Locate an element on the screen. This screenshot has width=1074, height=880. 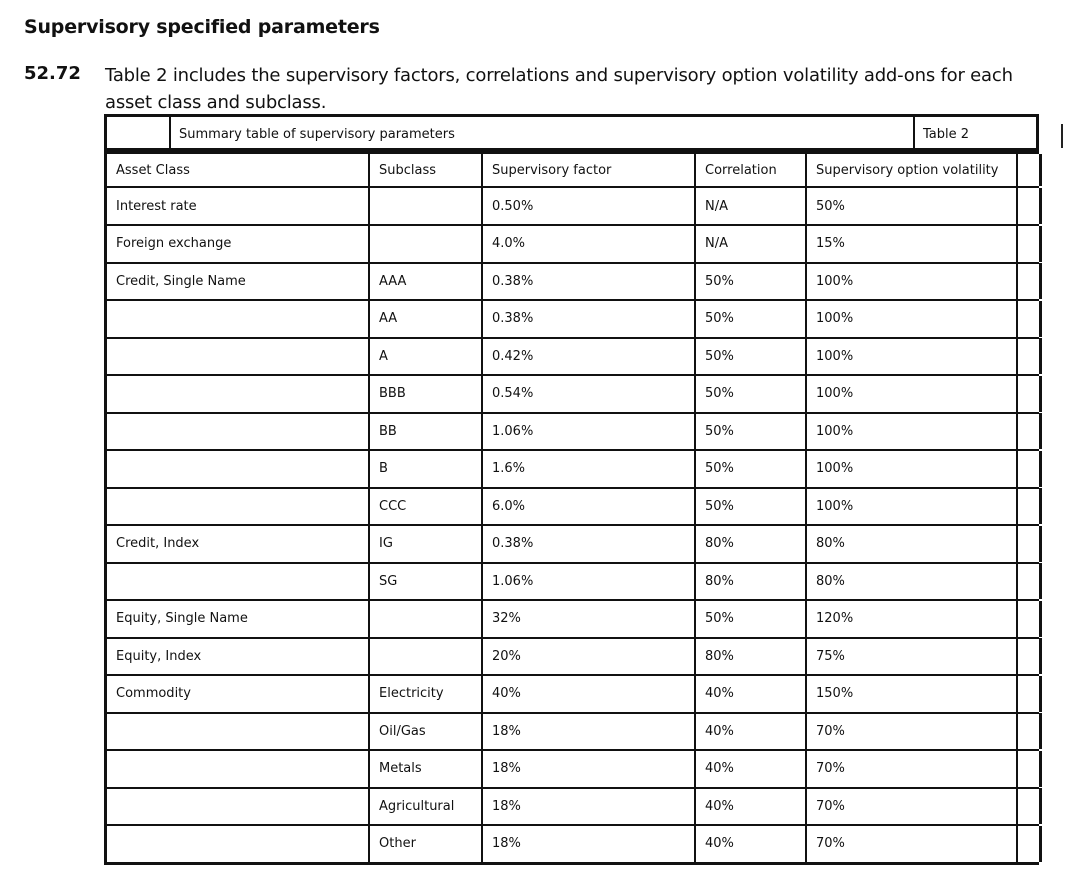
subclass-cell: Electricity is located at coordinates (426, 693).